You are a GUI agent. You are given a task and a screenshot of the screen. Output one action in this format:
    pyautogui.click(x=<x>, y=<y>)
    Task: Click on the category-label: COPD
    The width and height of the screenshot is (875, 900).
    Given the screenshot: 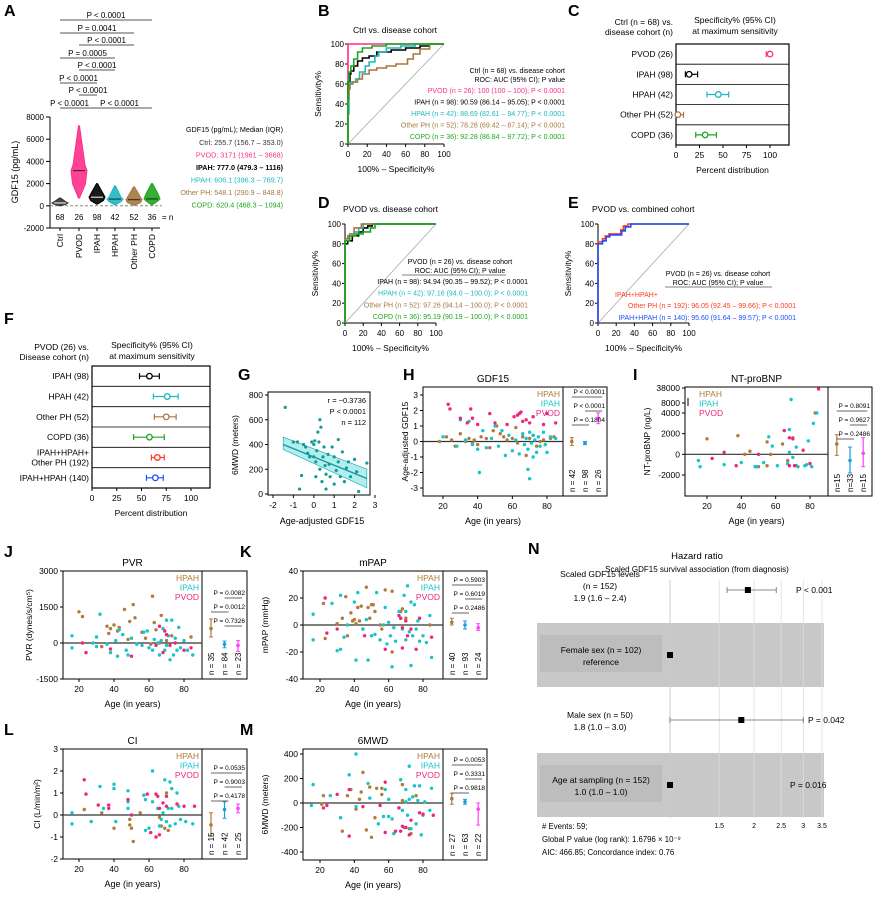 What is the action you would take?
    pyautogui.click(x=152, y=246)
    